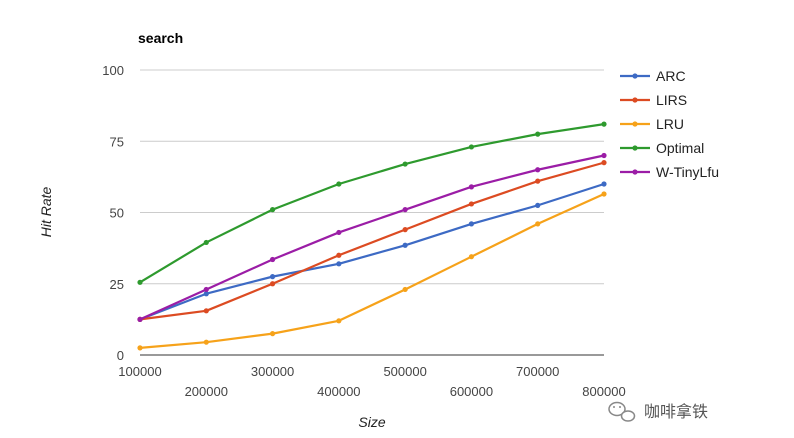  I want to click on x-tick-label: 600000, so click(471, 391).